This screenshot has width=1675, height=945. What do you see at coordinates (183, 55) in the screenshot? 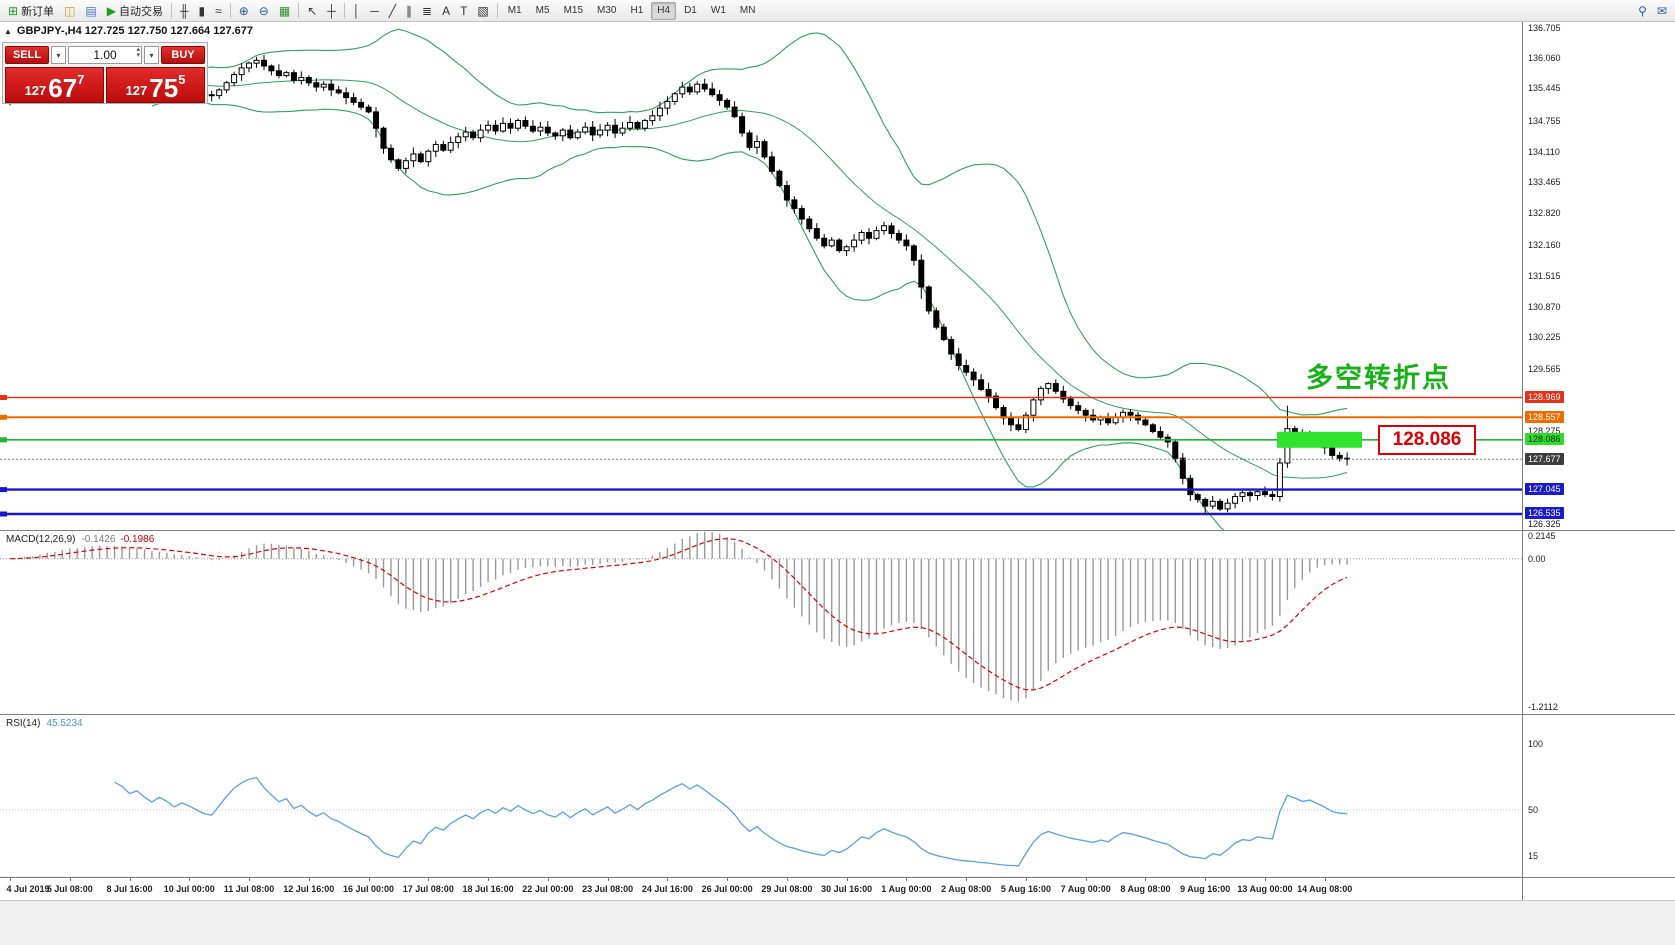
I see `buy-button: BUY` at bounding box center [183, 55].